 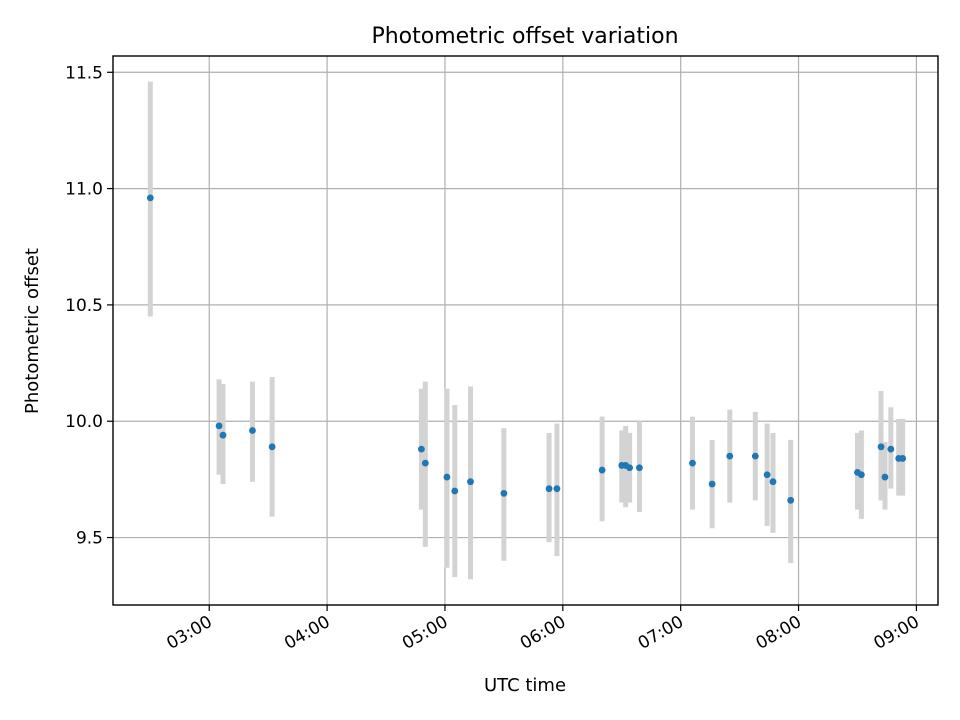 What do you see at coordinates (84, 306) in the screenshot?
I see `y-tick-label: 10.5` at bounding box center [84, 306].